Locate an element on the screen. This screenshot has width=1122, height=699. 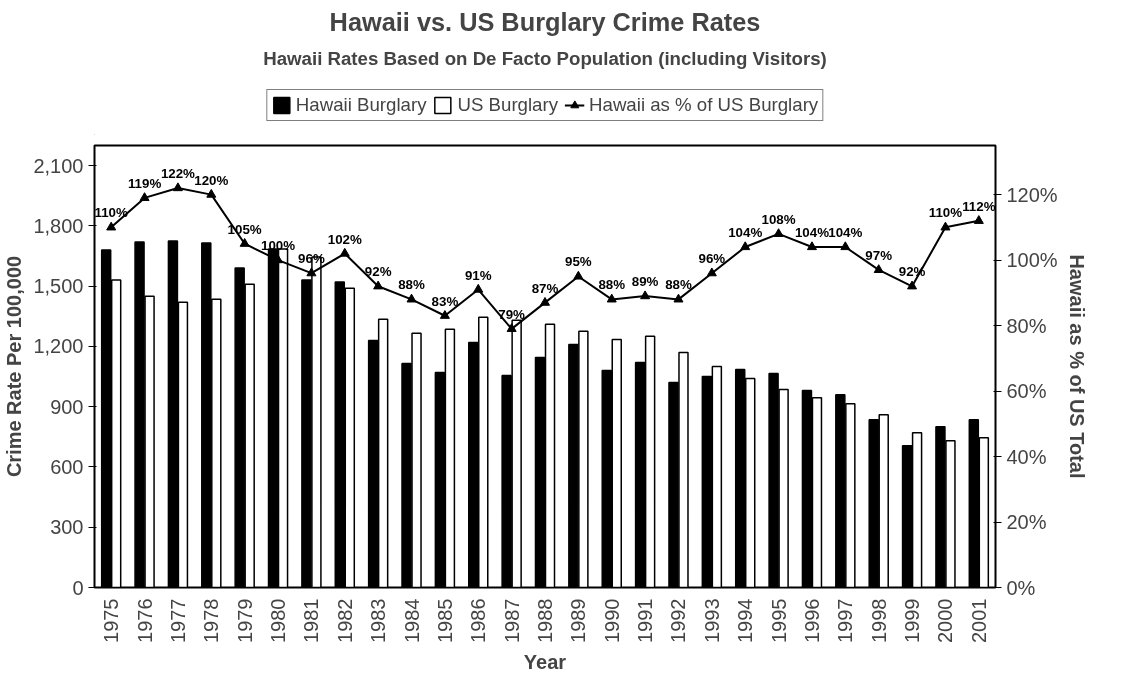
data-label: 119% is located at coordinates (144, 183).